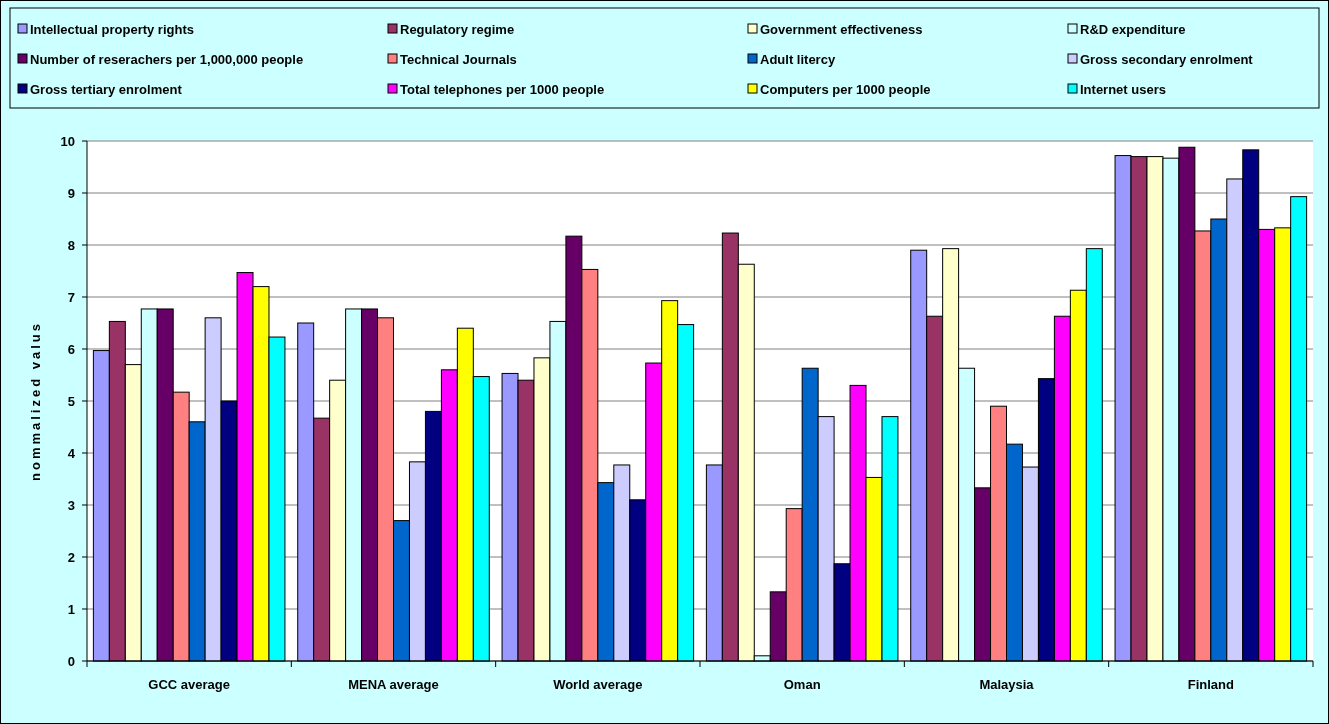  Describe the element at coordinates (1133, 29) in the screenshot. I see `legend-label: R&D expenditure` at that location.